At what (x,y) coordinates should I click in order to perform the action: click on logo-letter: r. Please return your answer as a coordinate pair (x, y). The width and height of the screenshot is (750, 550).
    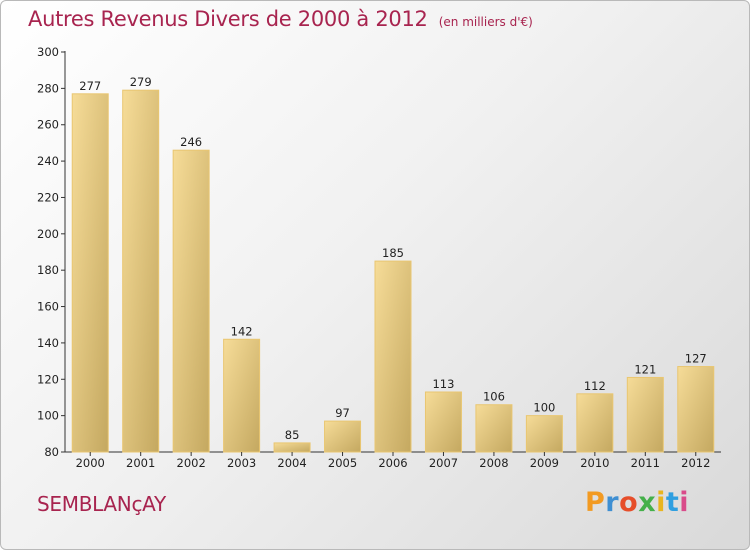
    Looking at the image, I should click on (612, 502).